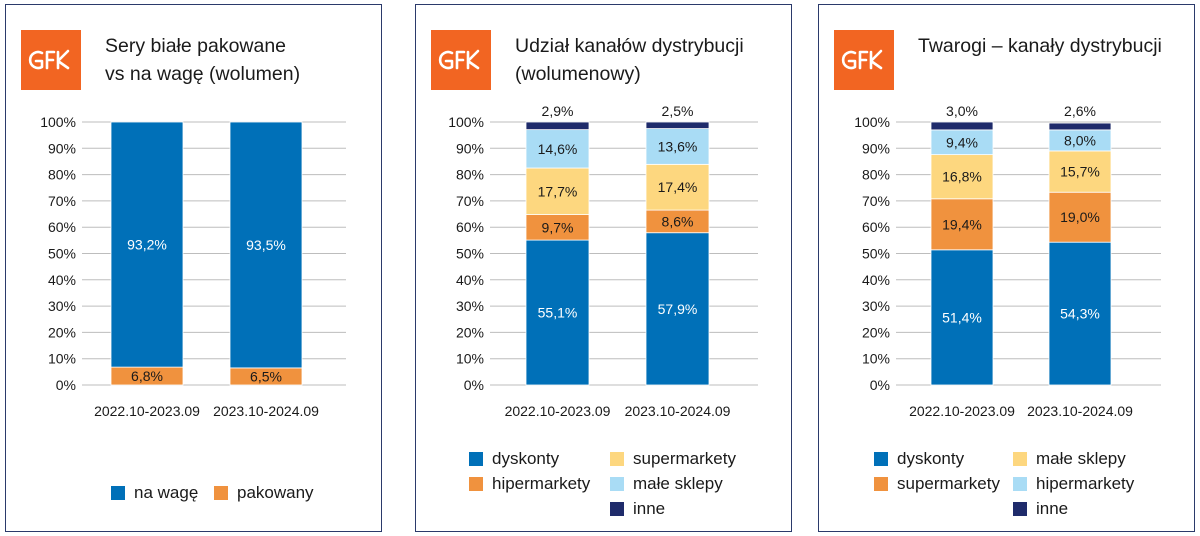  Describe the element at coordinates (962, 111) in the screenshot. I see `data-label: 3,0%` at that location.